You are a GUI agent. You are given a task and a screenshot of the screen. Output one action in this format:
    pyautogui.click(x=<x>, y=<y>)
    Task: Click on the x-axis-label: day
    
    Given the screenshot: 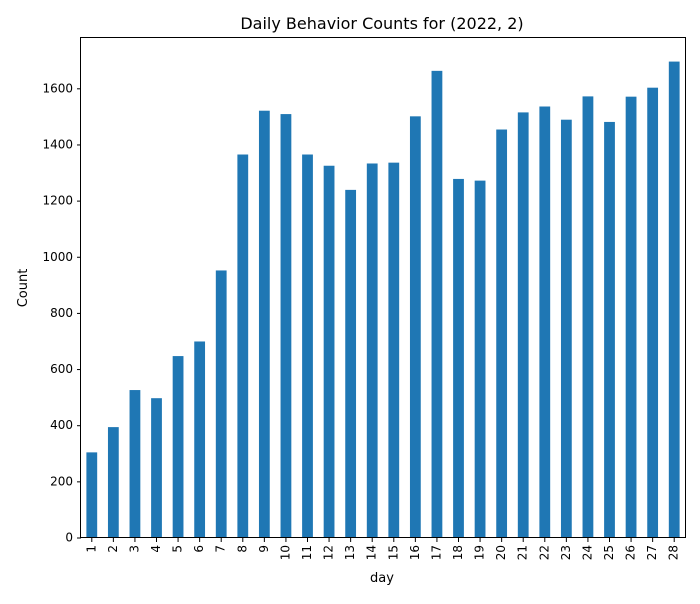 What is the action you would take?
    pyautogui.click(x=382, y=578)
    